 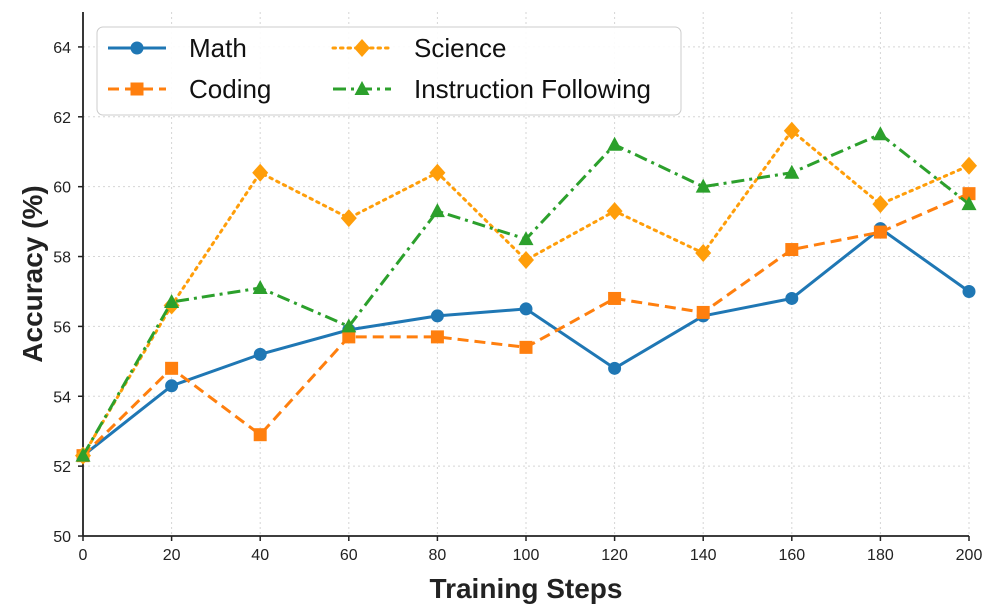 What do you see at coordinates (526, 588) in the screenshot?
I see `x-axis-title: Training Steps` at bounding box center [526, 588].